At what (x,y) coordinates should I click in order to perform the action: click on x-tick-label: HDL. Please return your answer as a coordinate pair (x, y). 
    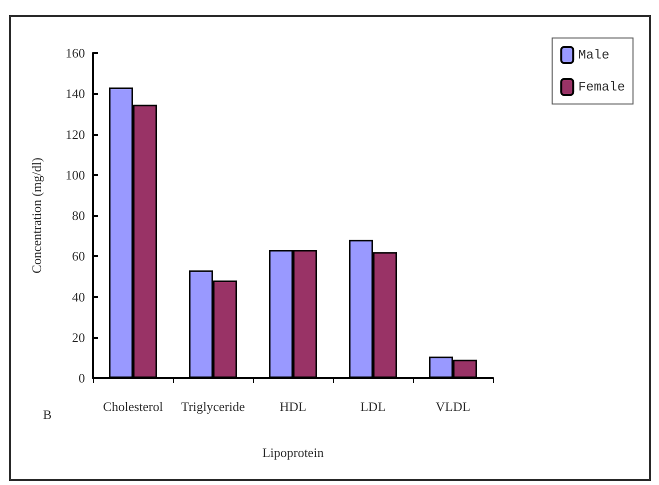
    Looking at the image, I should click on (293, 406).